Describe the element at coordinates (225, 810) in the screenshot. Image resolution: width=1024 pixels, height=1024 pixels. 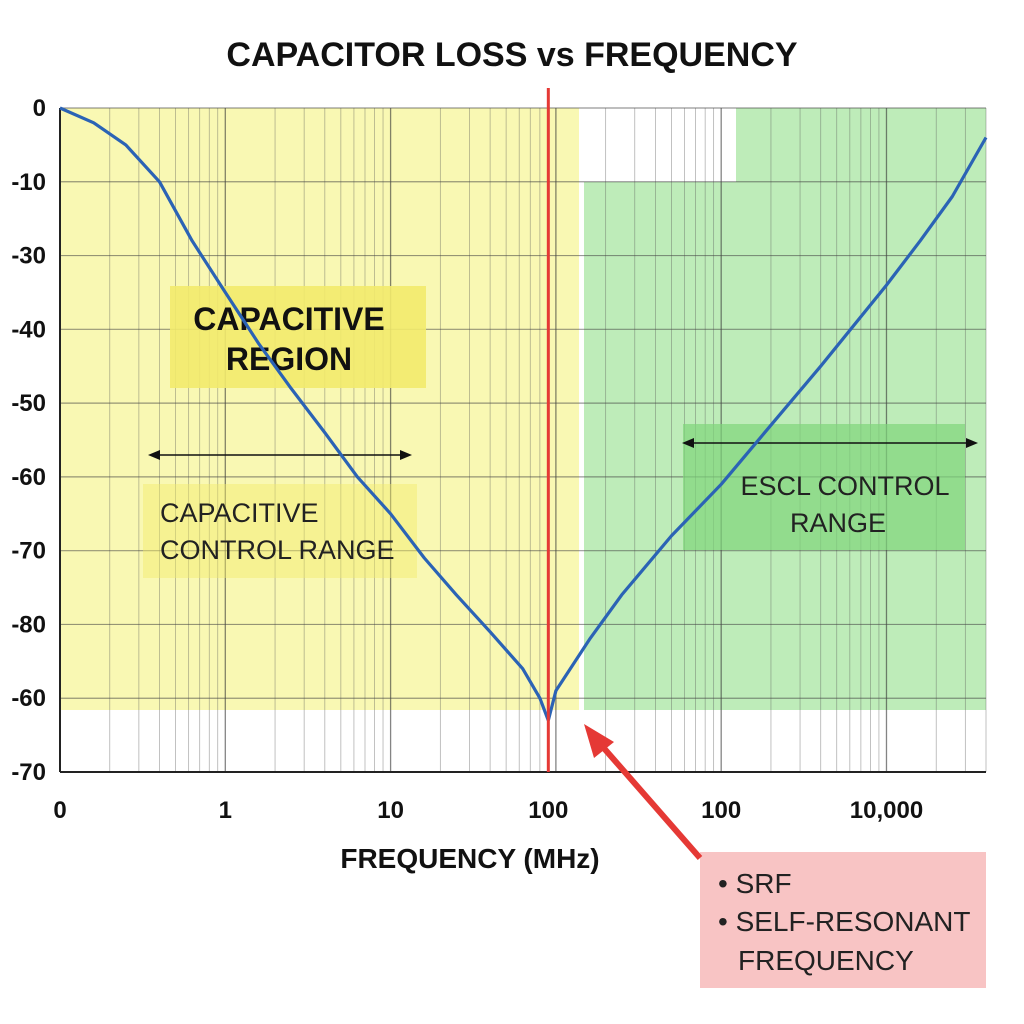
I see `x-tick-label: 1` at that location.